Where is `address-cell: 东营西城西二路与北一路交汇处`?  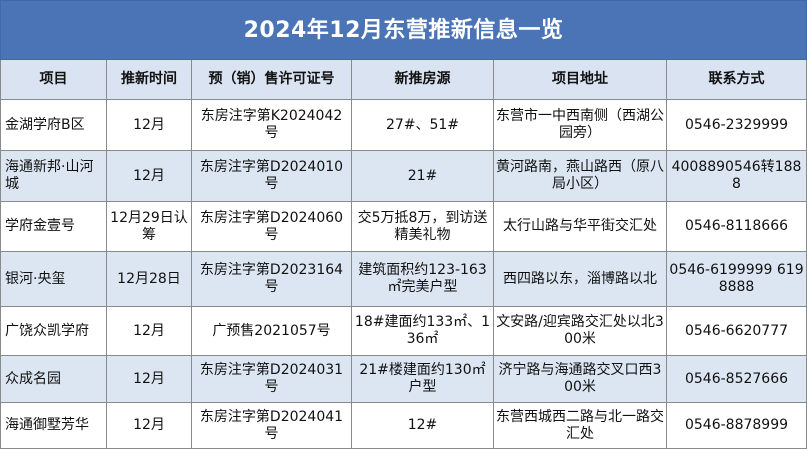 address-cell: 东营西城西二路与北一路交汇处 is located at coordinates (580, 425).